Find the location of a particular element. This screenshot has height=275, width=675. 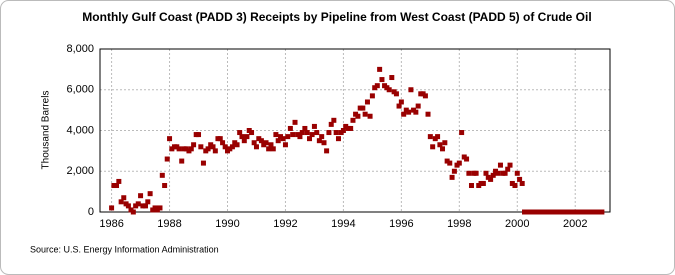

x-tick-label: 1992 is located at coordinates (285, 224).